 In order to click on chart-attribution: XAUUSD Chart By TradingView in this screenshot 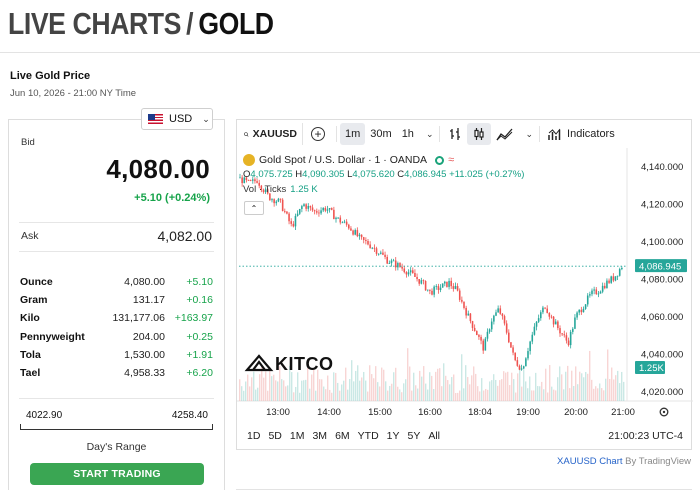, I will do `click(624, 461)`.